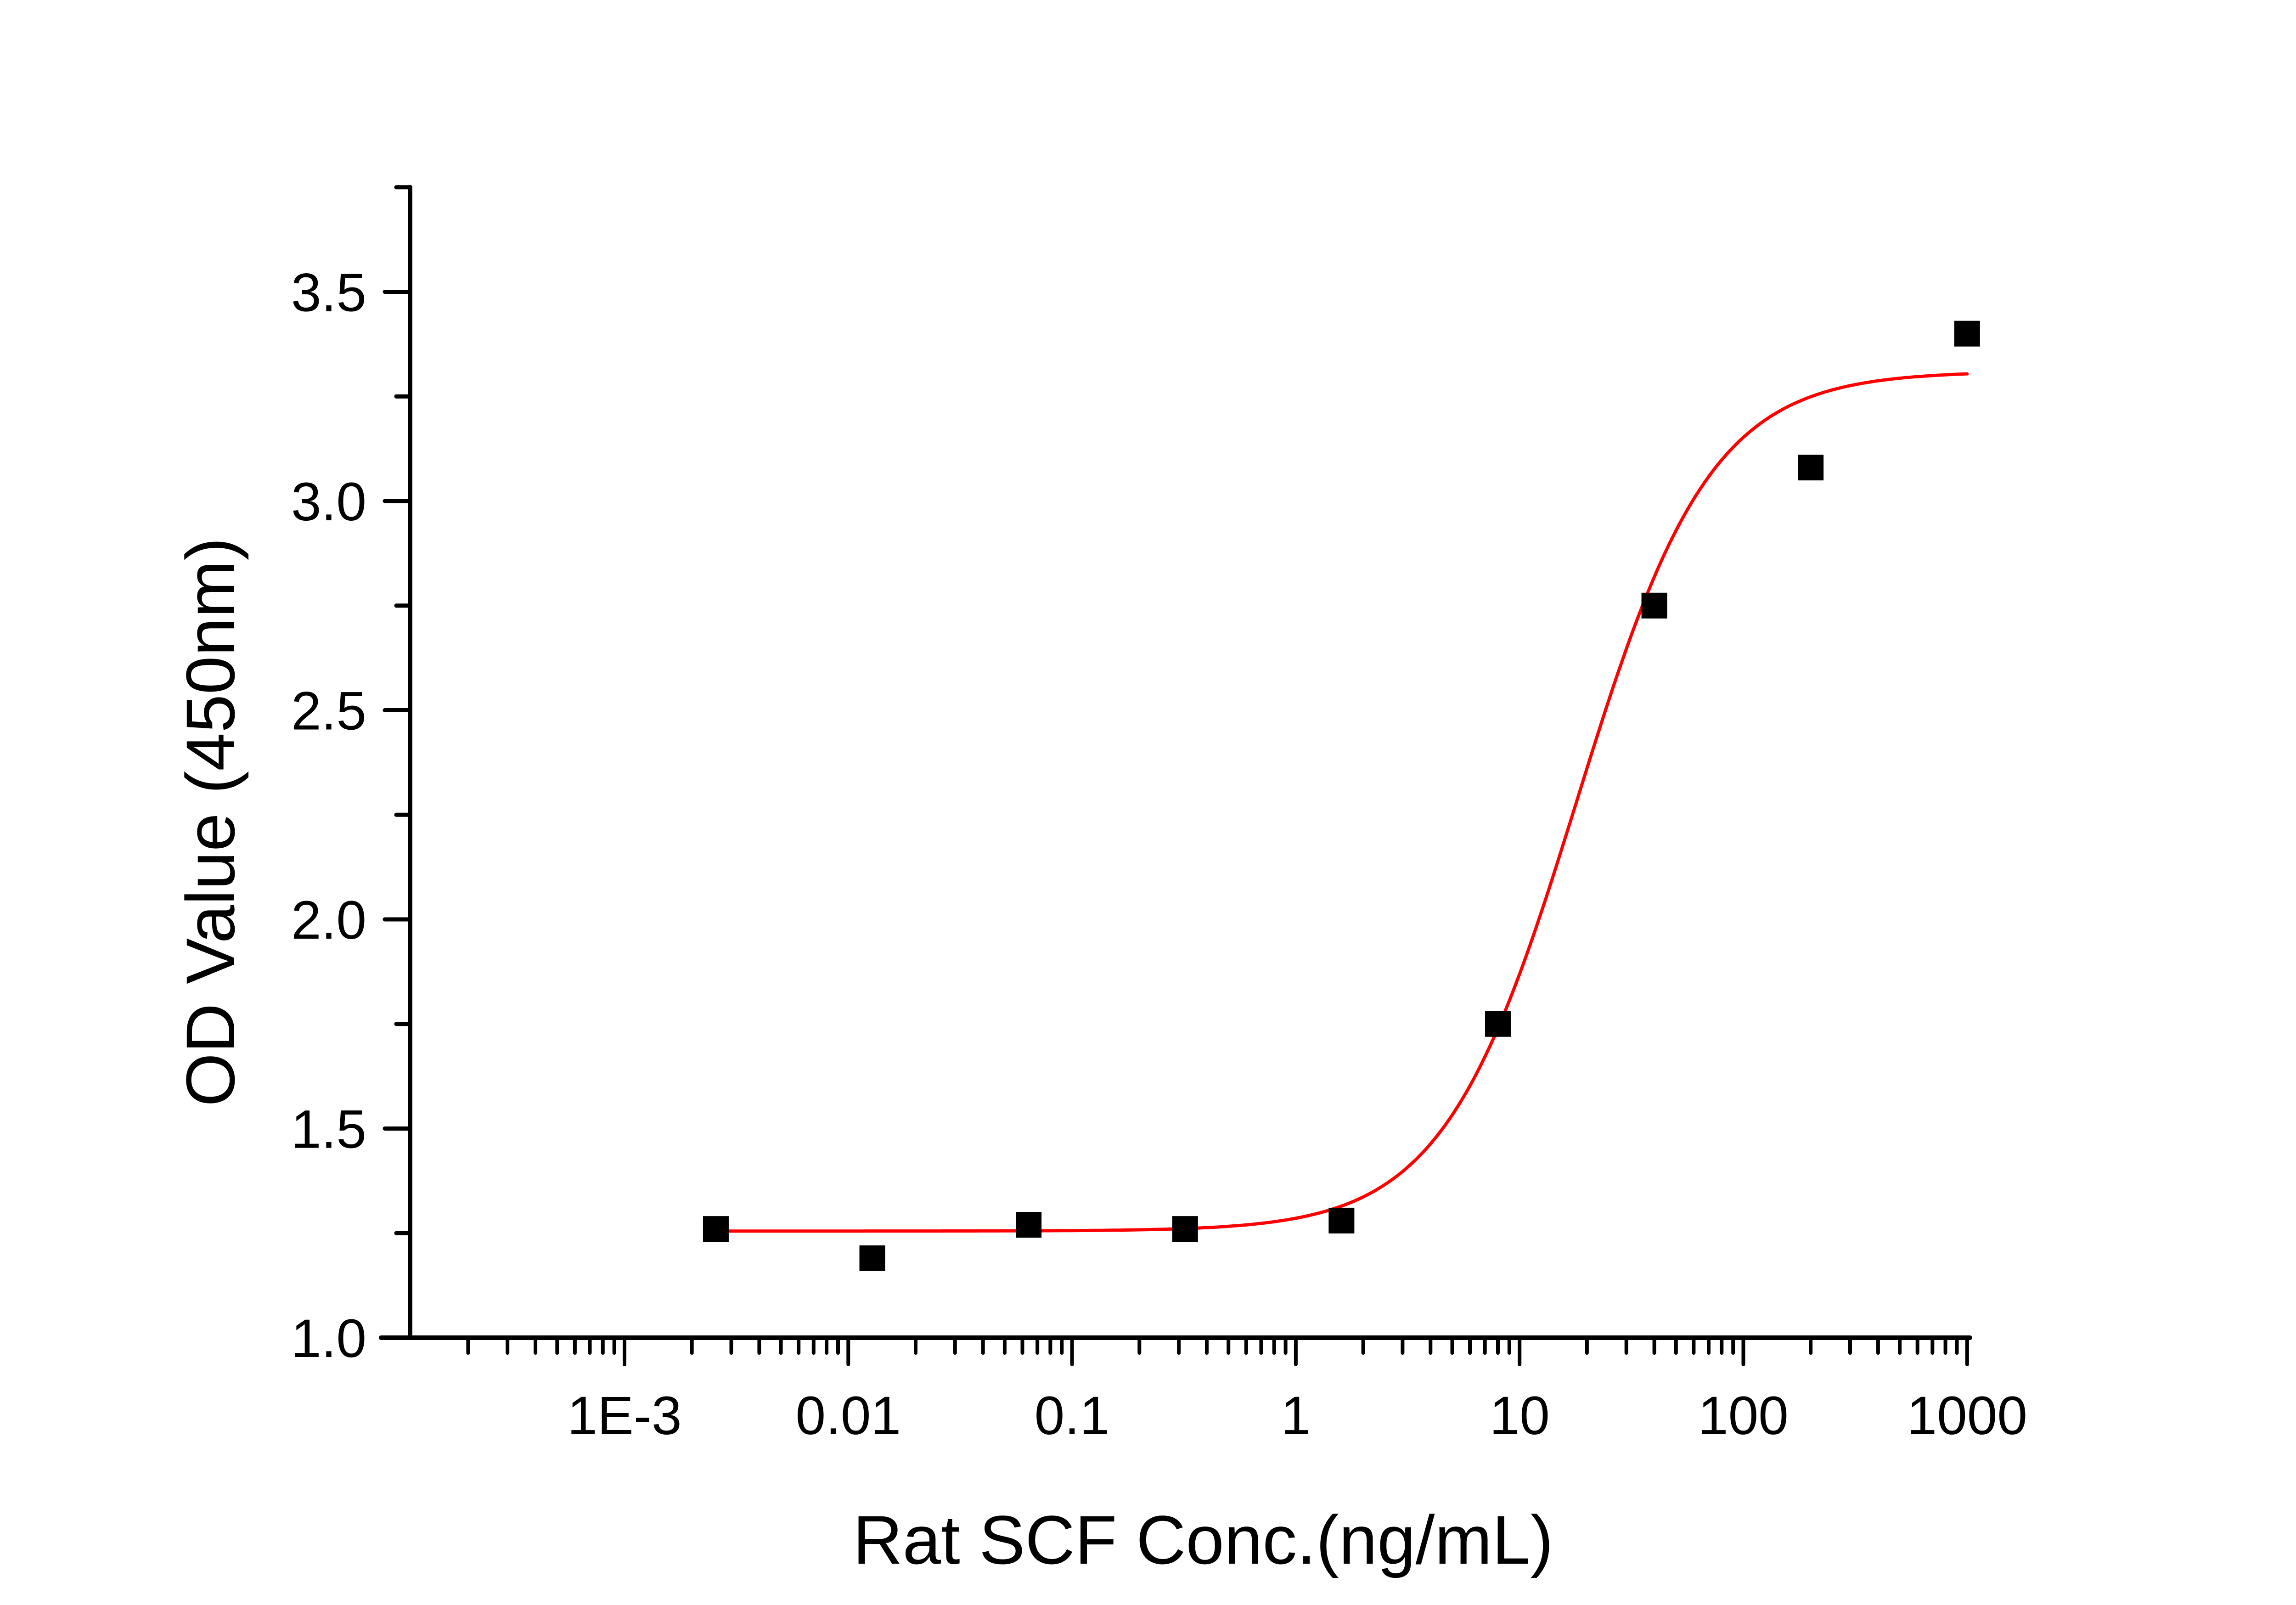 The width and height of the screenshot is (2296, 1605). What do you see at coordinates (328, 1129) in the screenshot?
I see `y-tick-label: 1.5` at bounding box center [328, 1129].